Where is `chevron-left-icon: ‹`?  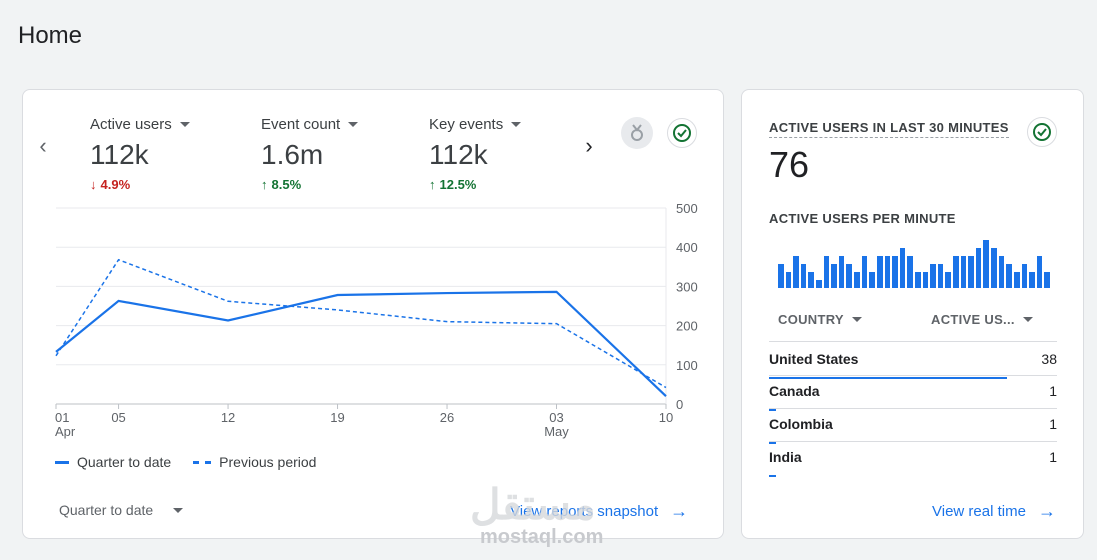
chevron-left-icon: ‹ is located at coordinates (43, 145).